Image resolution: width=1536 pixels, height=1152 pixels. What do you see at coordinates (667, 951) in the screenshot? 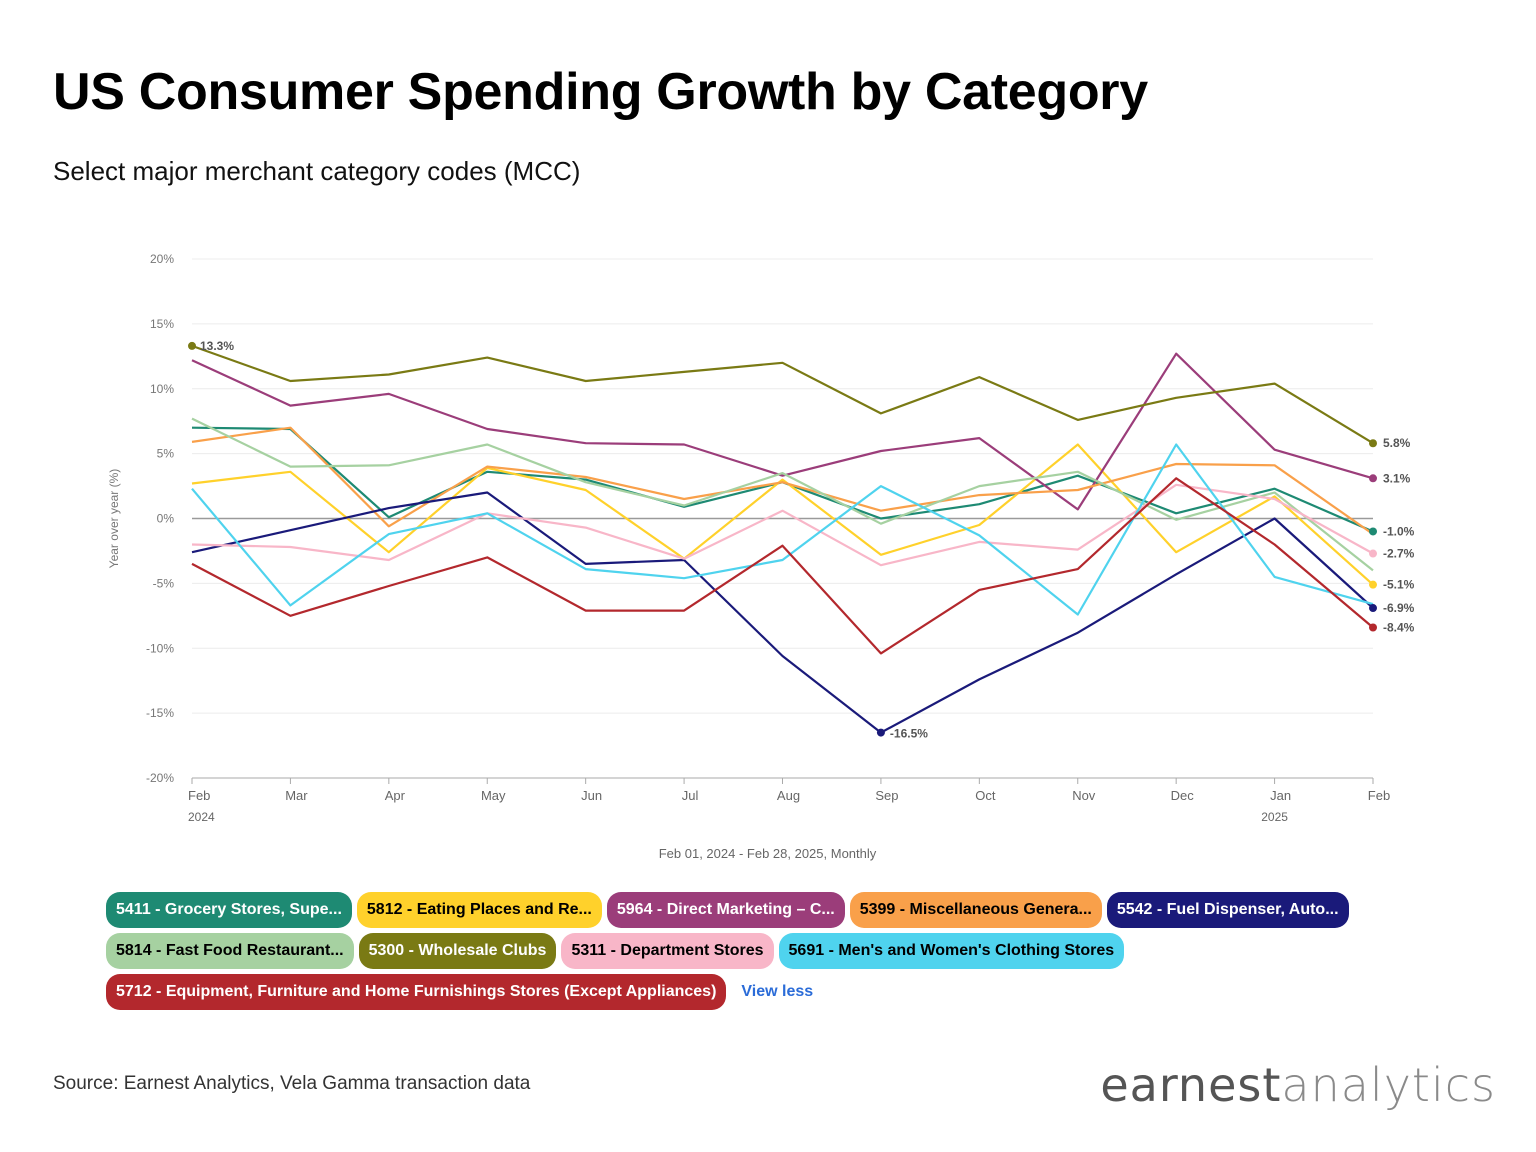
I see `legend-item: 5311 - Department Stores` at bounding box center [667, 951].